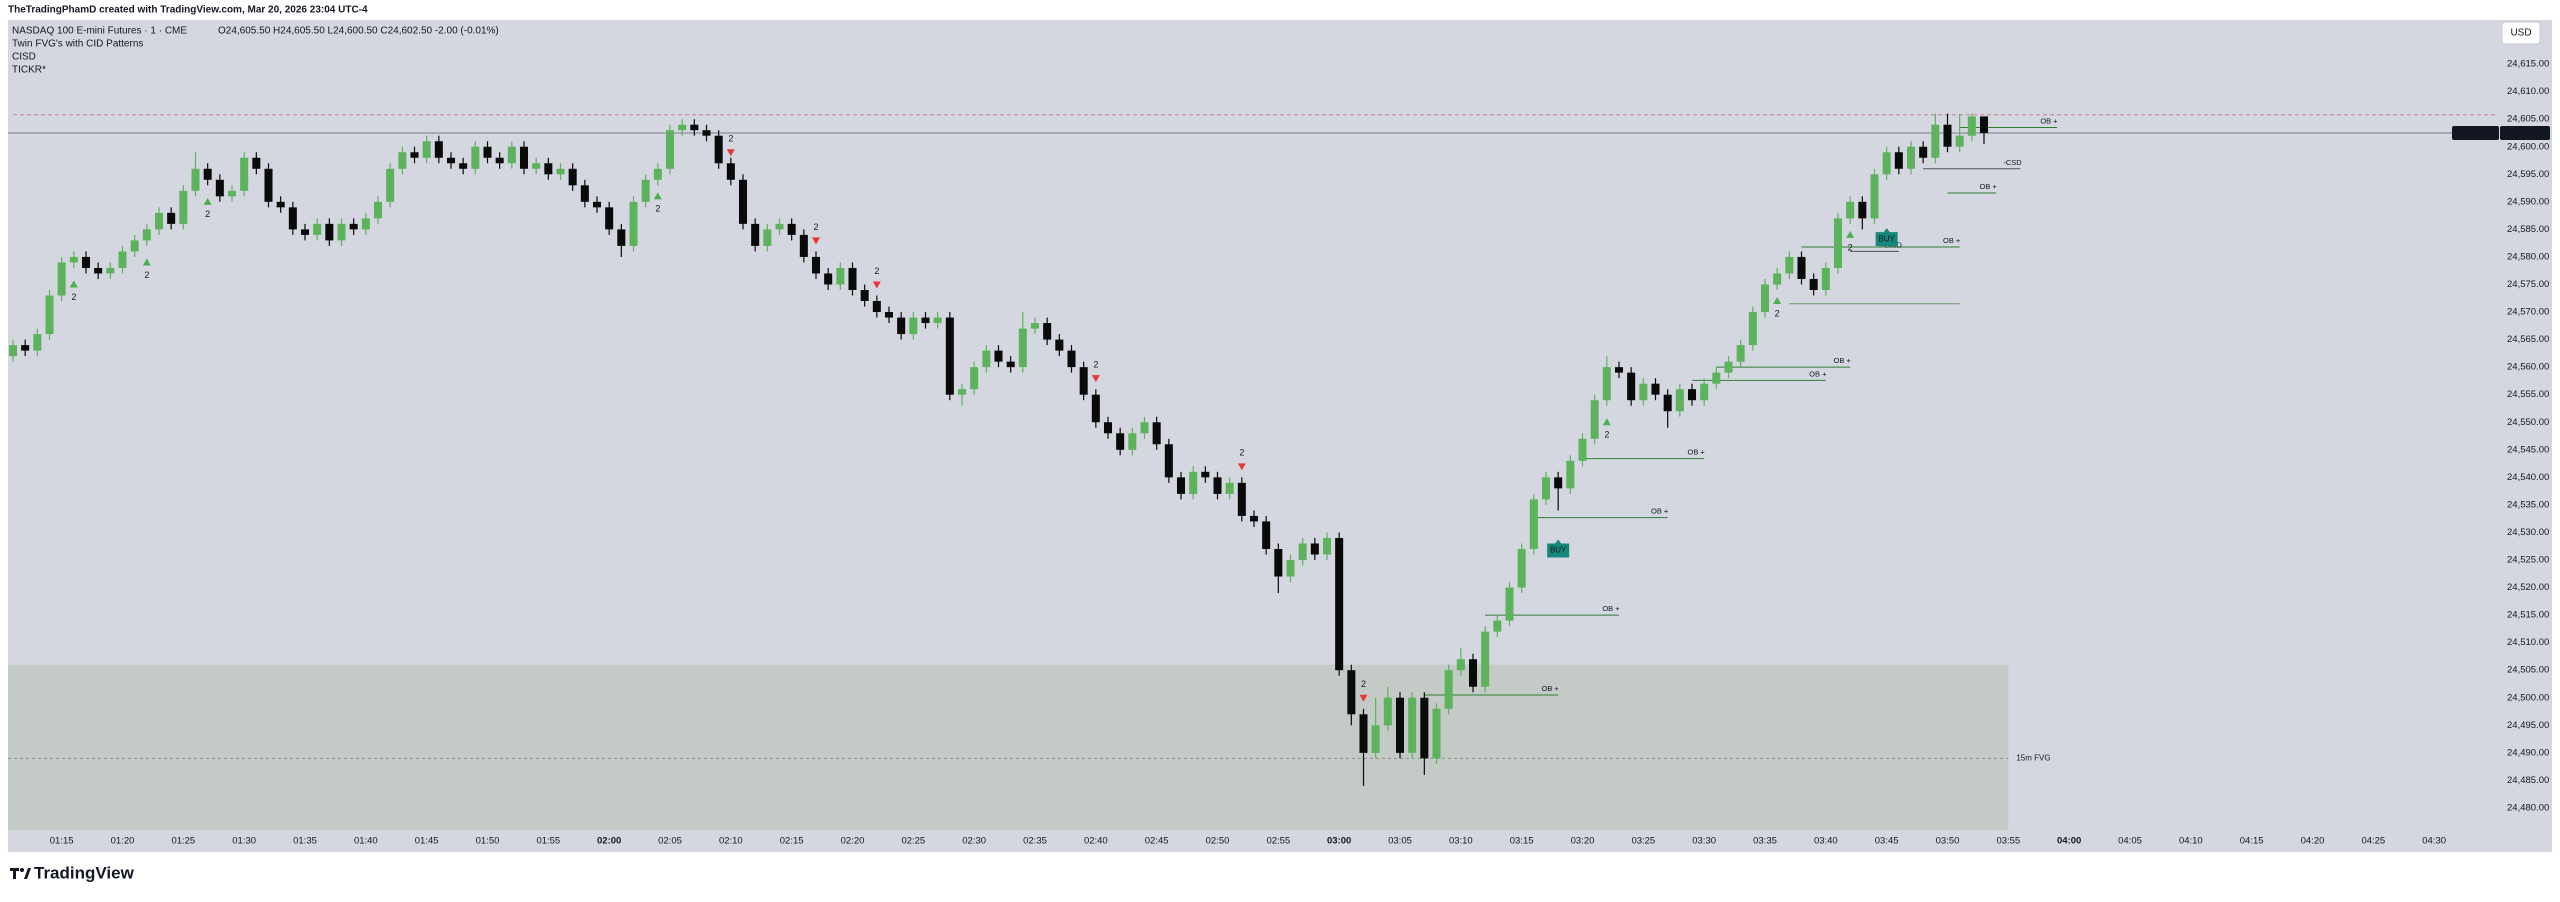 The width and height of the screenshot is (2560, 902). I want to click on y-tick-label: 24,580.00, so click(2528, 256).